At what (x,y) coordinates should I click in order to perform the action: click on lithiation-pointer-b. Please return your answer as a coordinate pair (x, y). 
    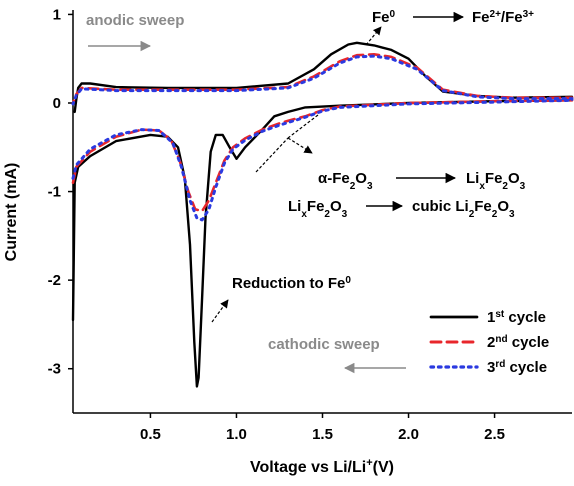
    Looking at the image, I should click on (272, 155).